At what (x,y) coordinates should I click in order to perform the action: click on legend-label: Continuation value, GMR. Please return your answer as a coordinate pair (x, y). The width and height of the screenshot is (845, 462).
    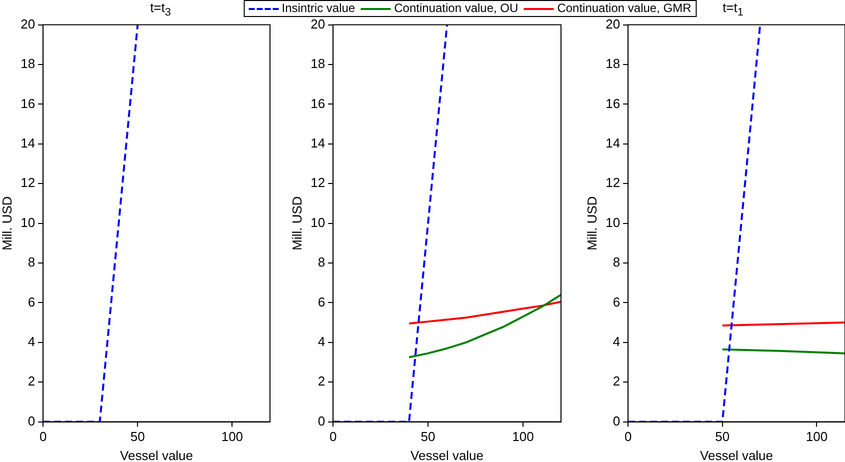
    Looking at the image, I should click on (624, 8).